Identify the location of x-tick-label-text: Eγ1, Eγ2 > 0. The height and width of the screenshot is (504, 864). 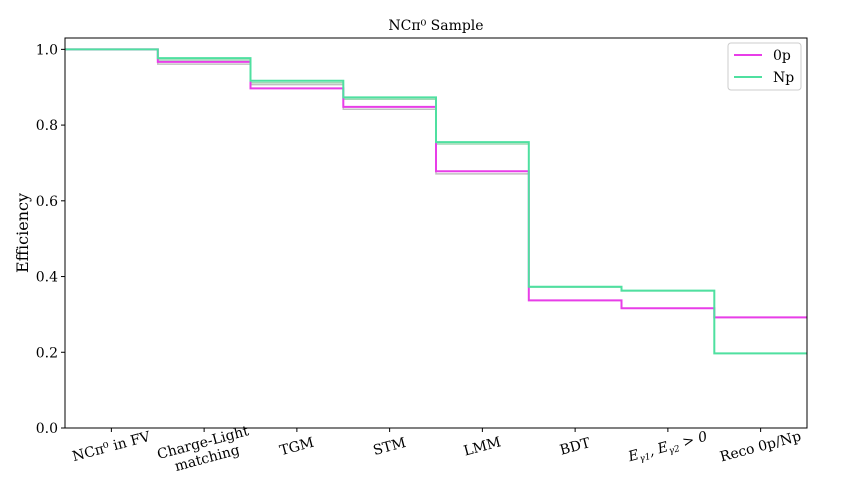
(668, 448).